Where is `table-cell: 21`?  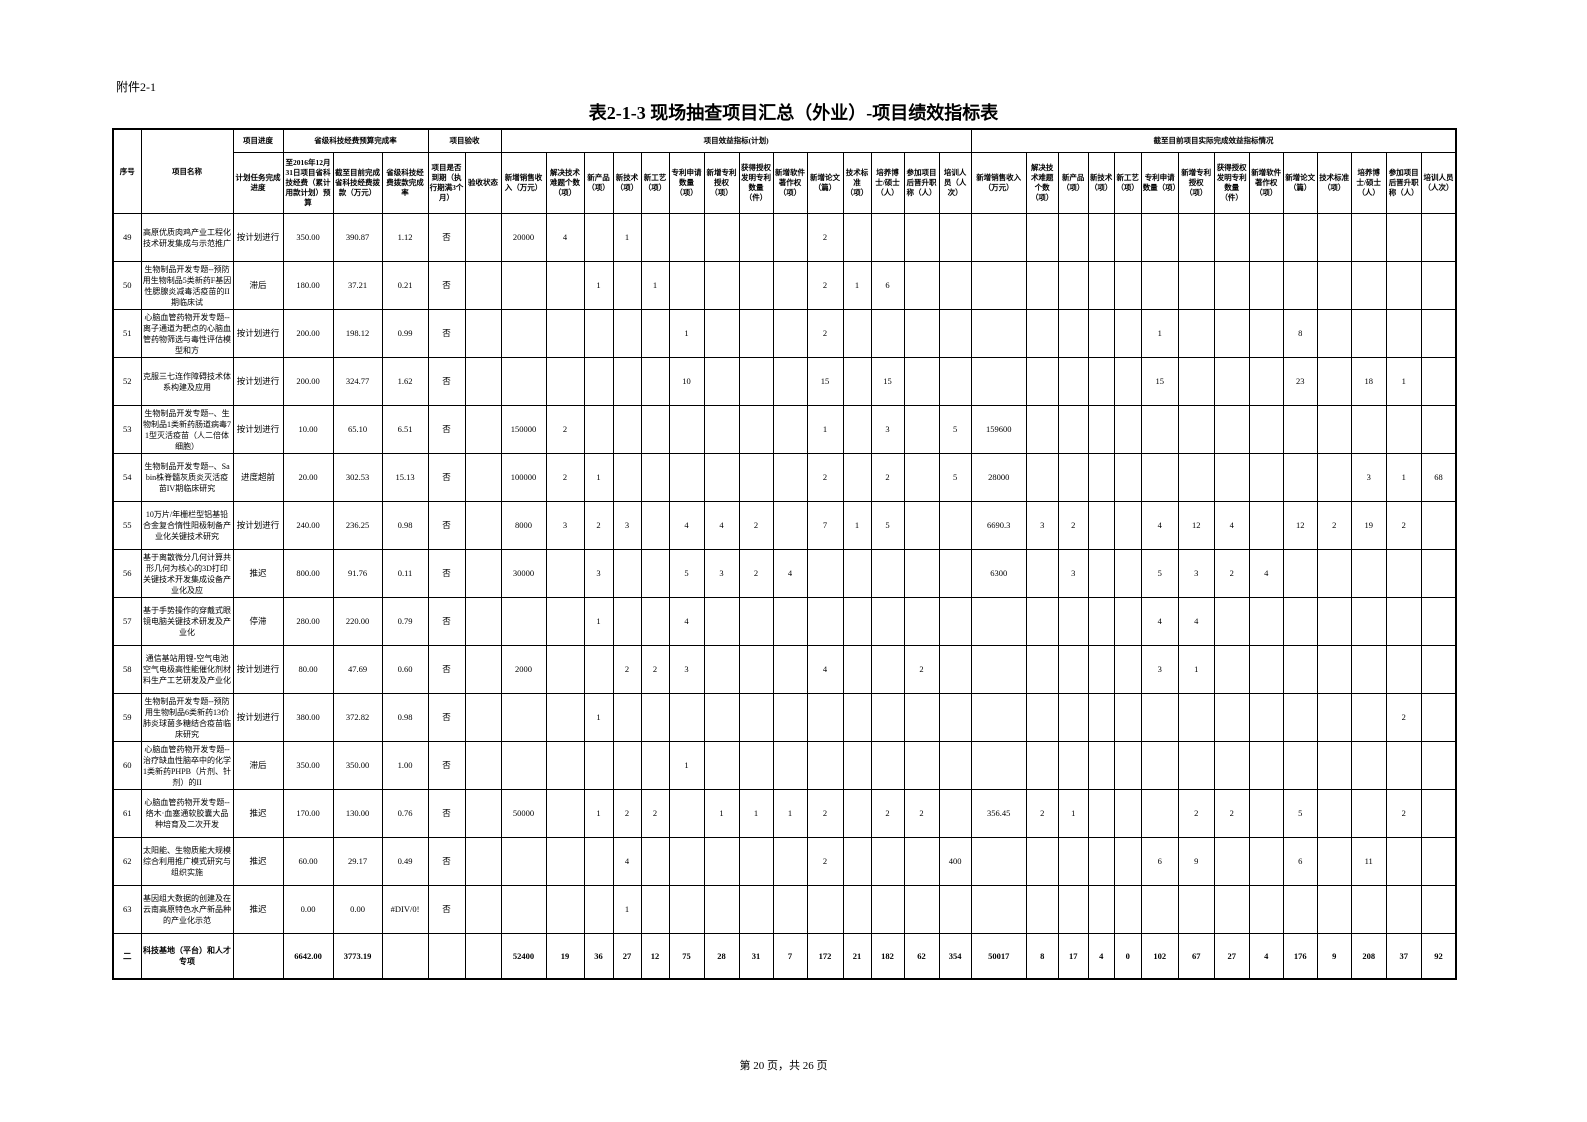
table-cell: 21 is located at coordinates (857, 956).